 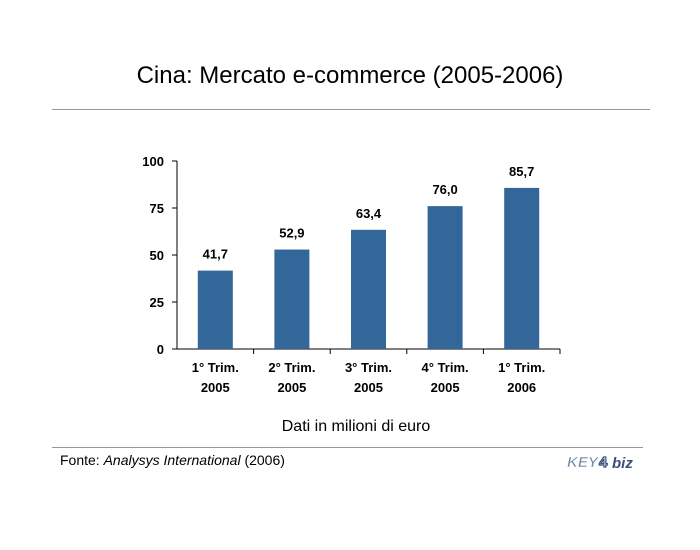 I want to click on source-name: Analysys International, so click(x=172, y=460).